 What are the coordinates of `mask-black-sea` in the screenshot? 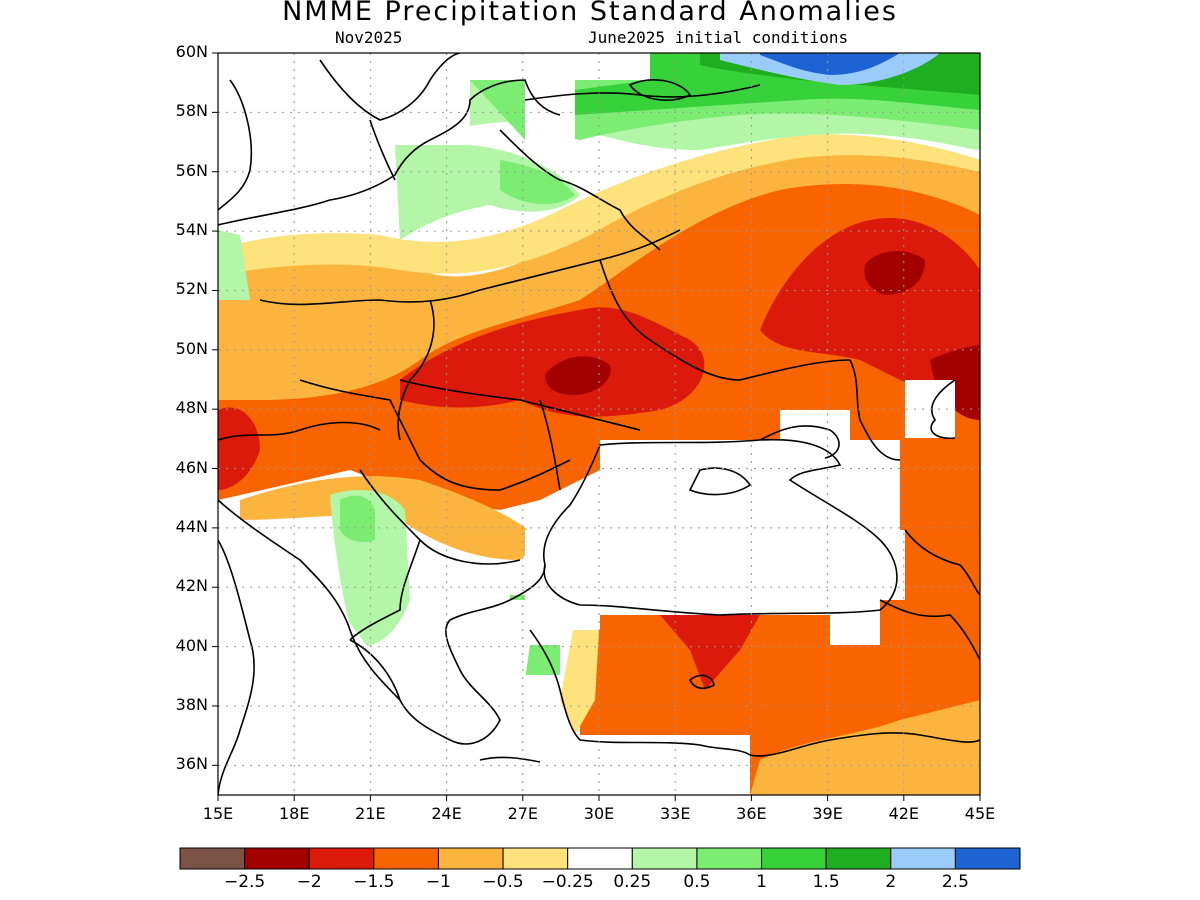 It's located at (707, 542).